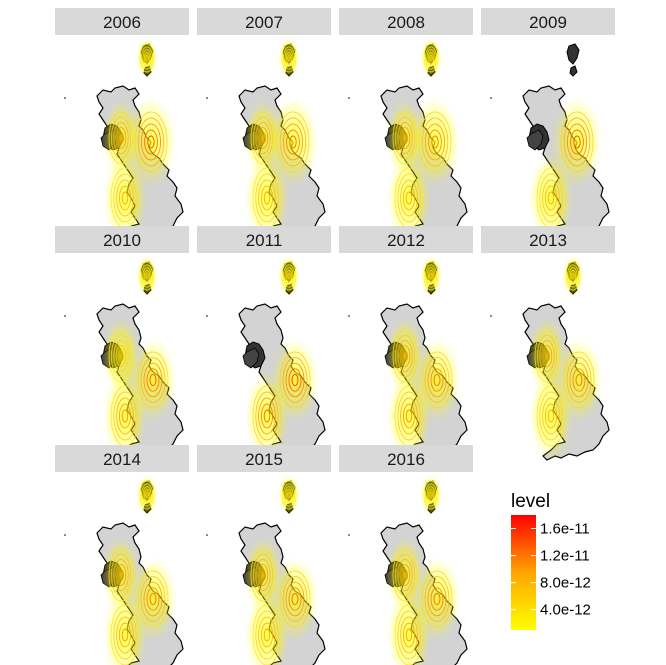  I want to click on legend-tick-label: 1.6e-11, so click(565, 529).